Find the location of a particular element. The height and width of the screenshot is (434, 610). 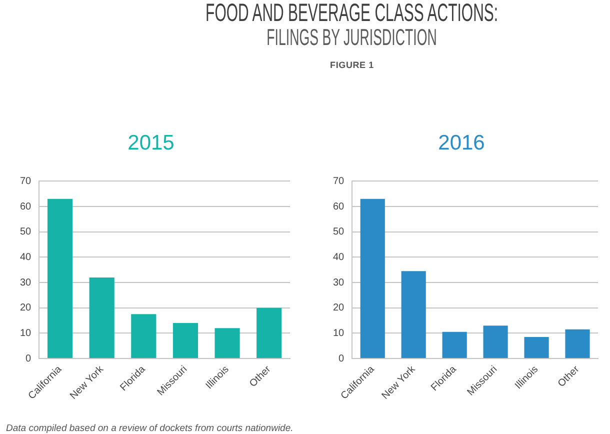

text: FILINGS BY JURISDICTION is located at coordinates (352, 37).